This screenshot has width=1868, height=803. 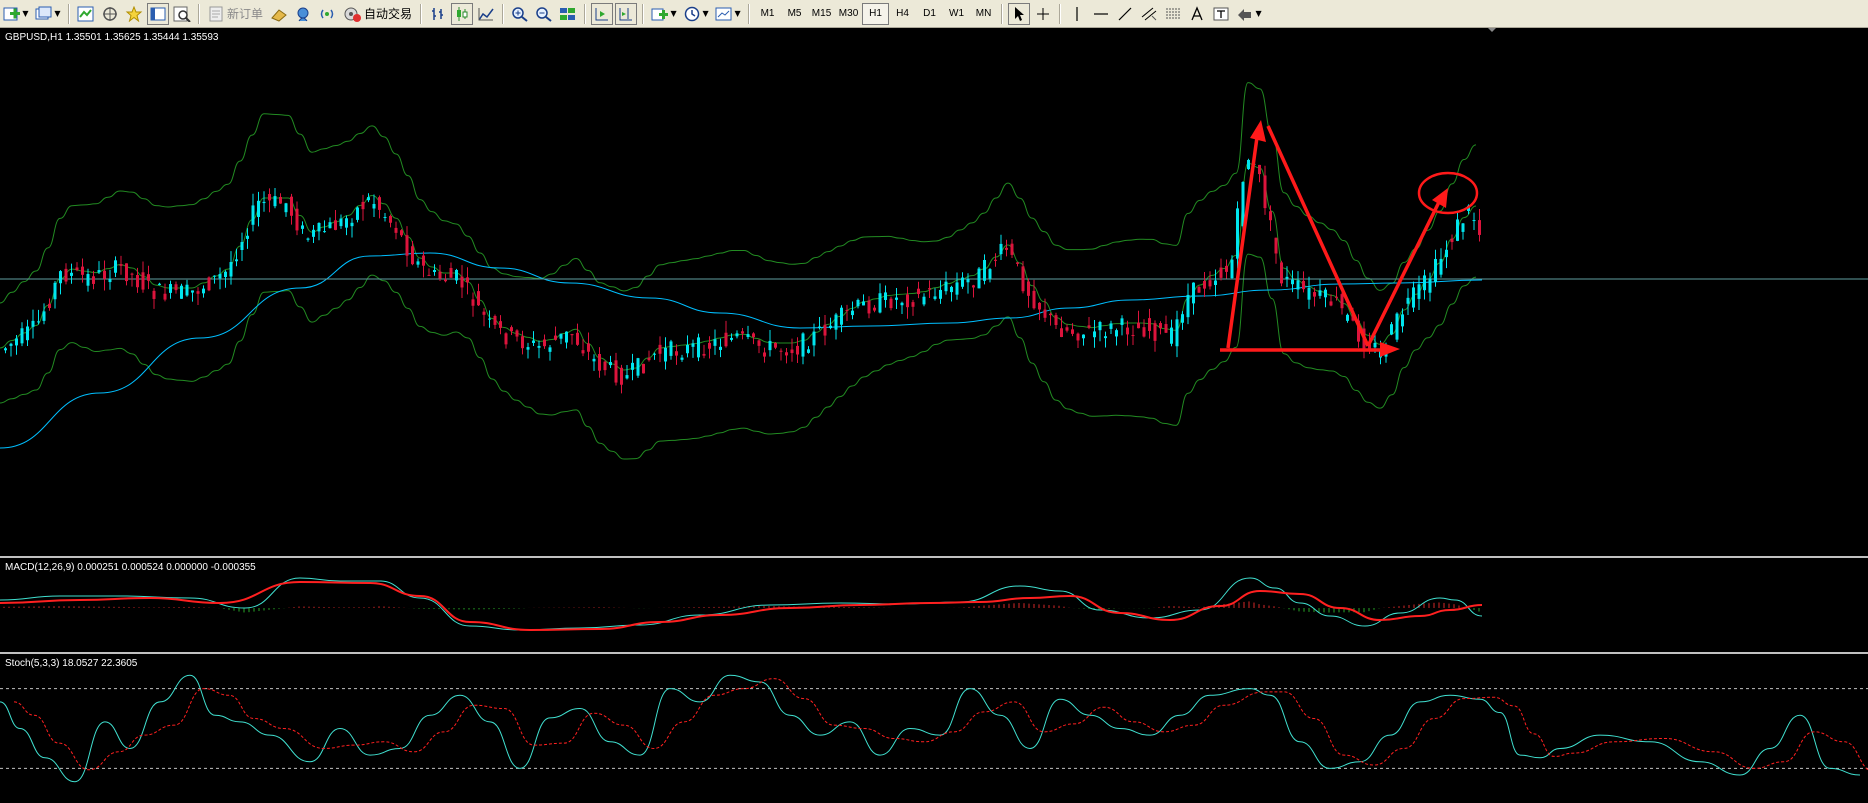 What do you see at coordinates (821, 13) in the screenshot?
I see `timeframe-m15-button: M15` at bounding box center [821, 13].